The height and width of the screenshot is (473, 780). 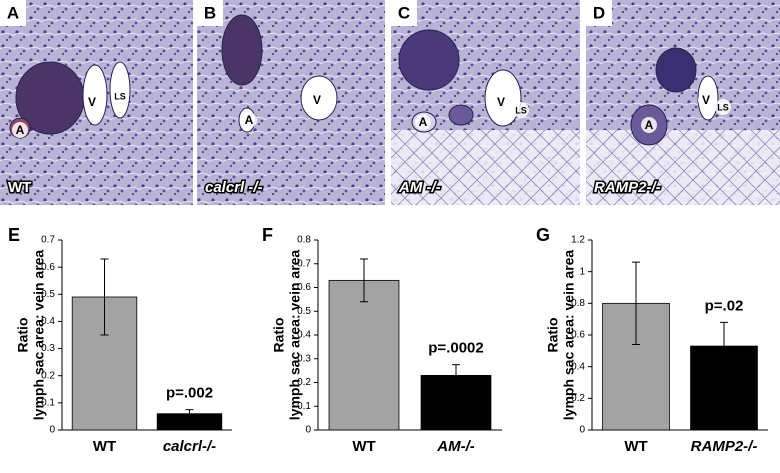 I want to click on panel-letter: D, so click(x=599, y=12).